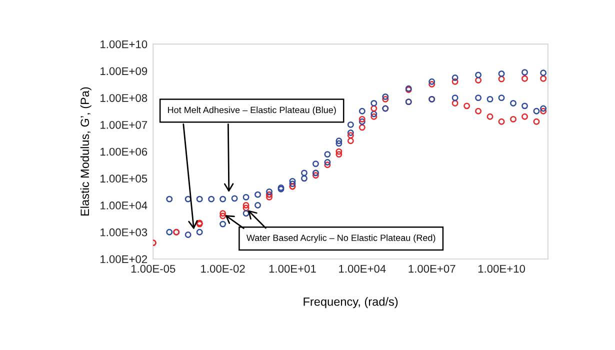 The width and height of the screenshot is (615, 350). Describe the element at coordinates (252, 110) in the screenshot. I see `annotation: Hot Melt Adhesive – Elastic Plateau (Blue)` at that location.